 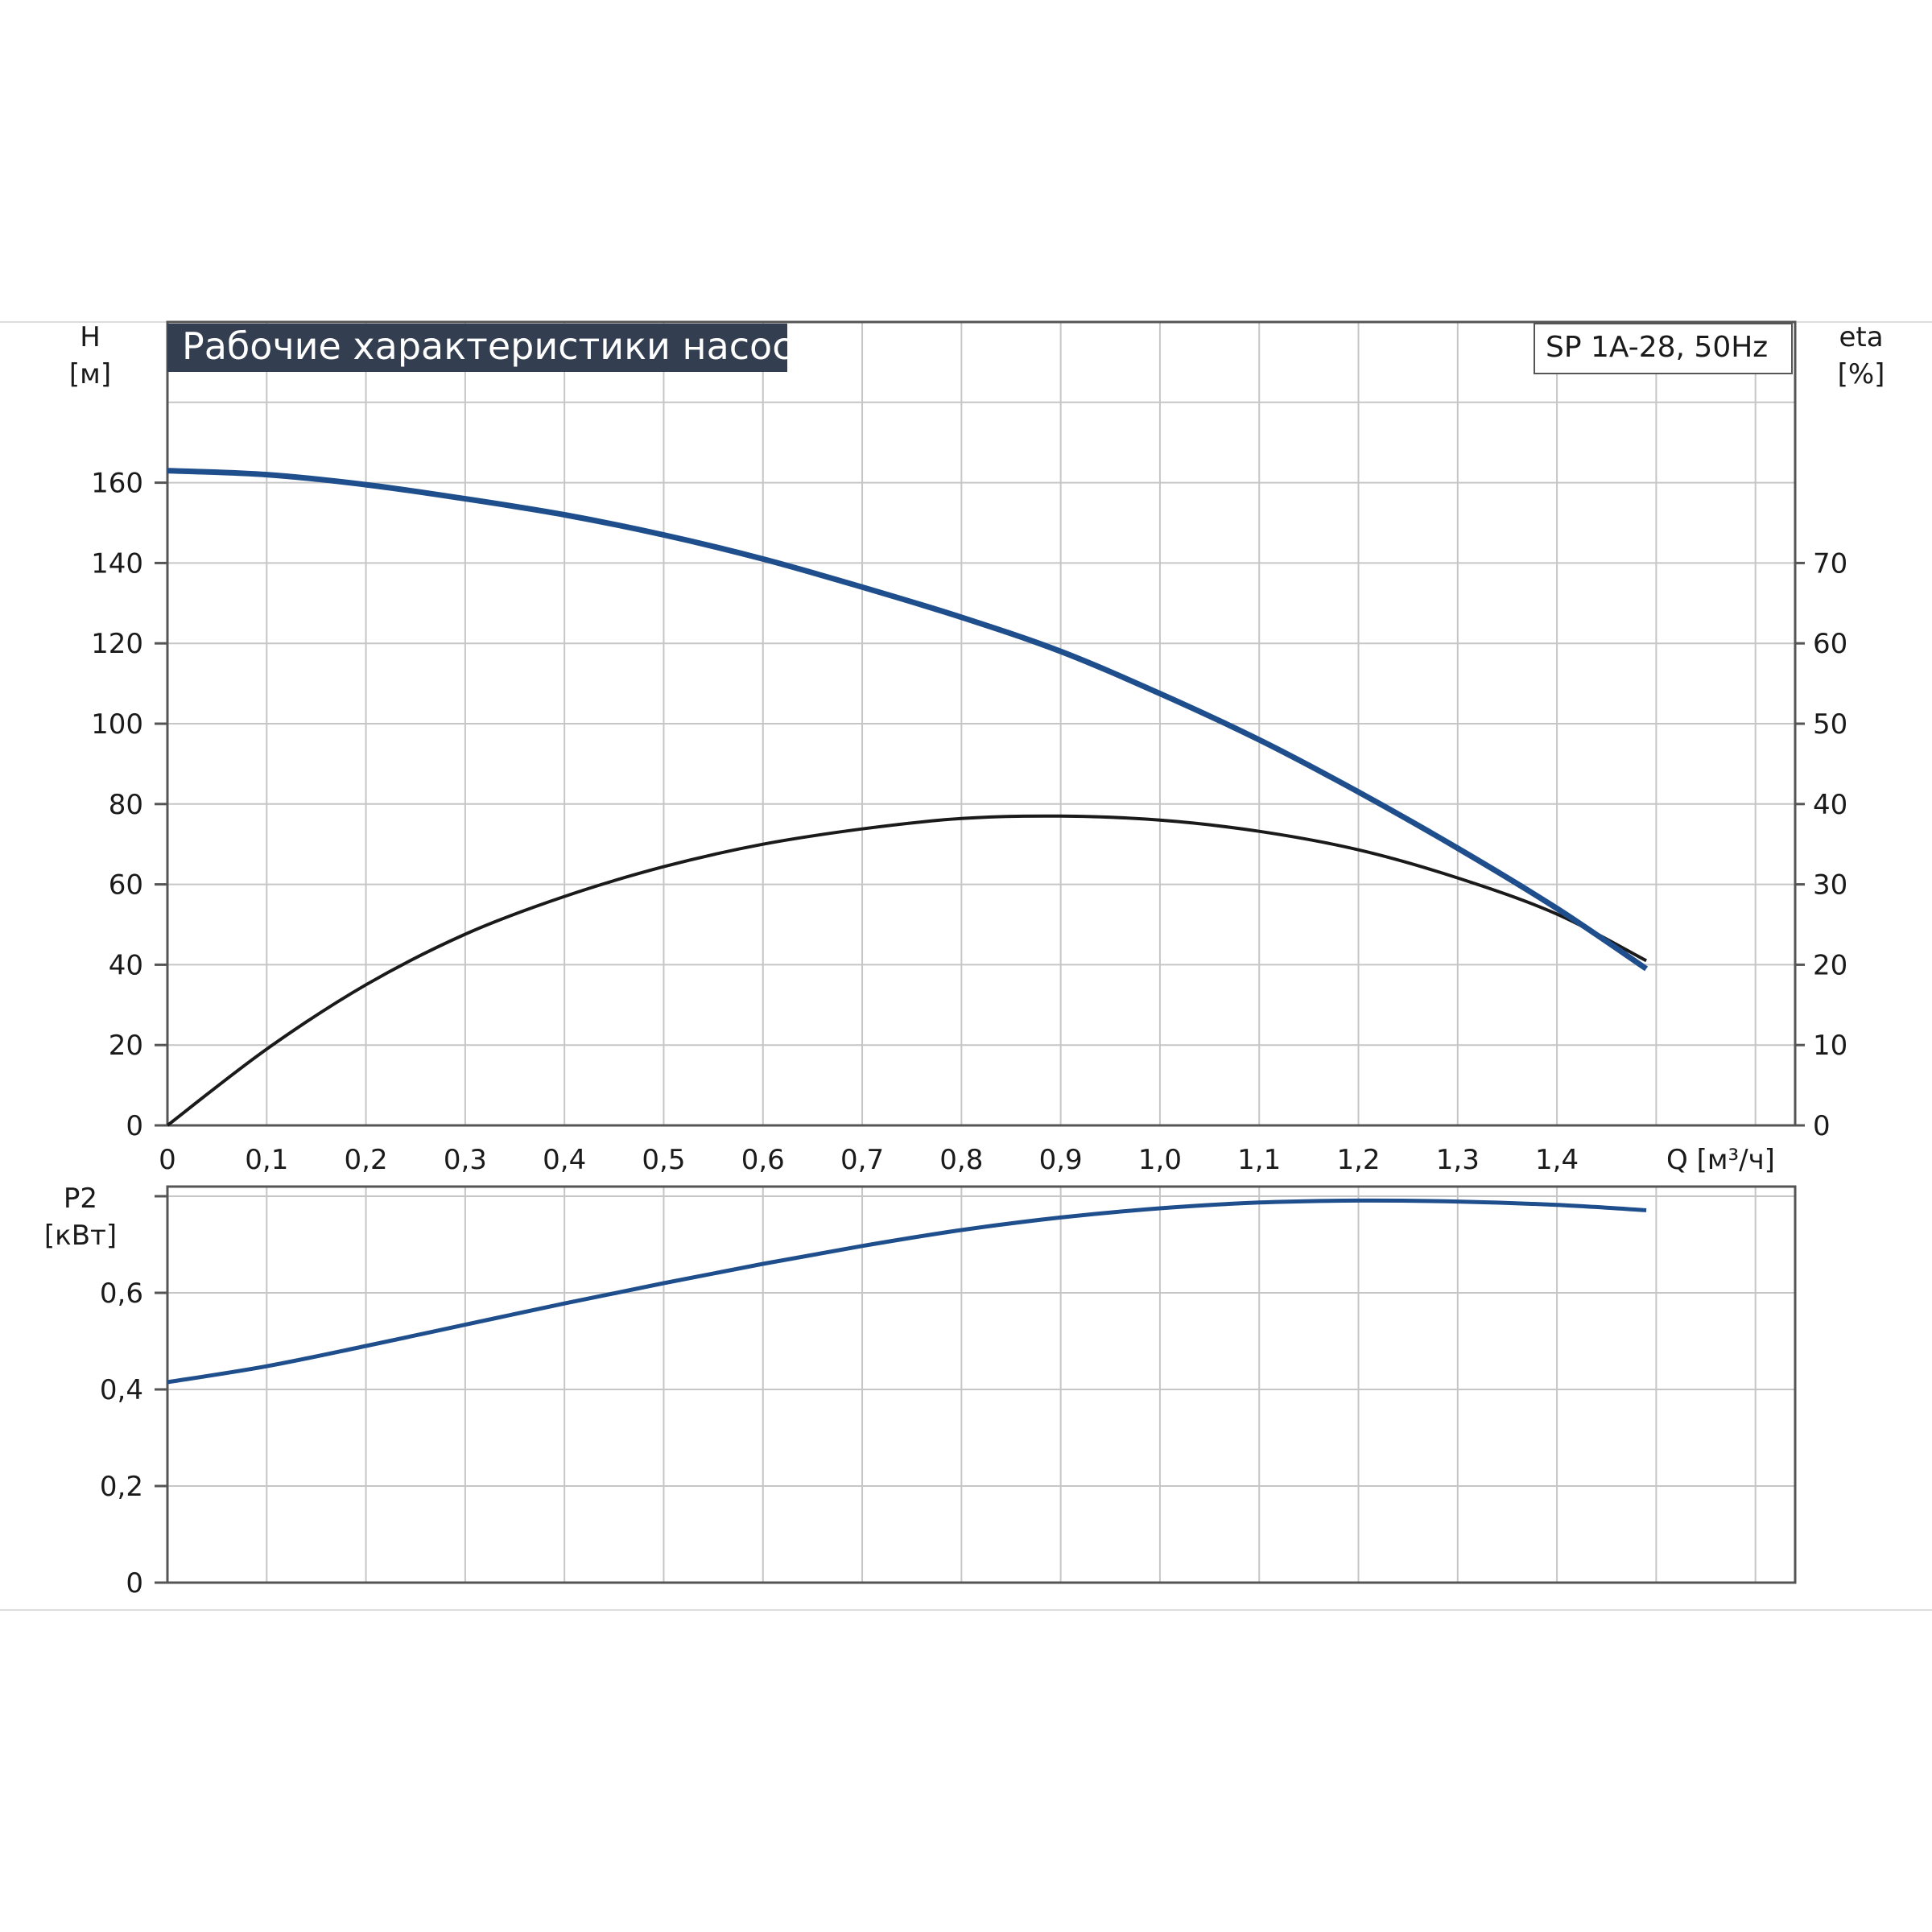 What do you see at coordinates (1861, 374) in the screenshot?
I see `efficiency-axis-unit: [%]` at bounding box center [1861, 374].